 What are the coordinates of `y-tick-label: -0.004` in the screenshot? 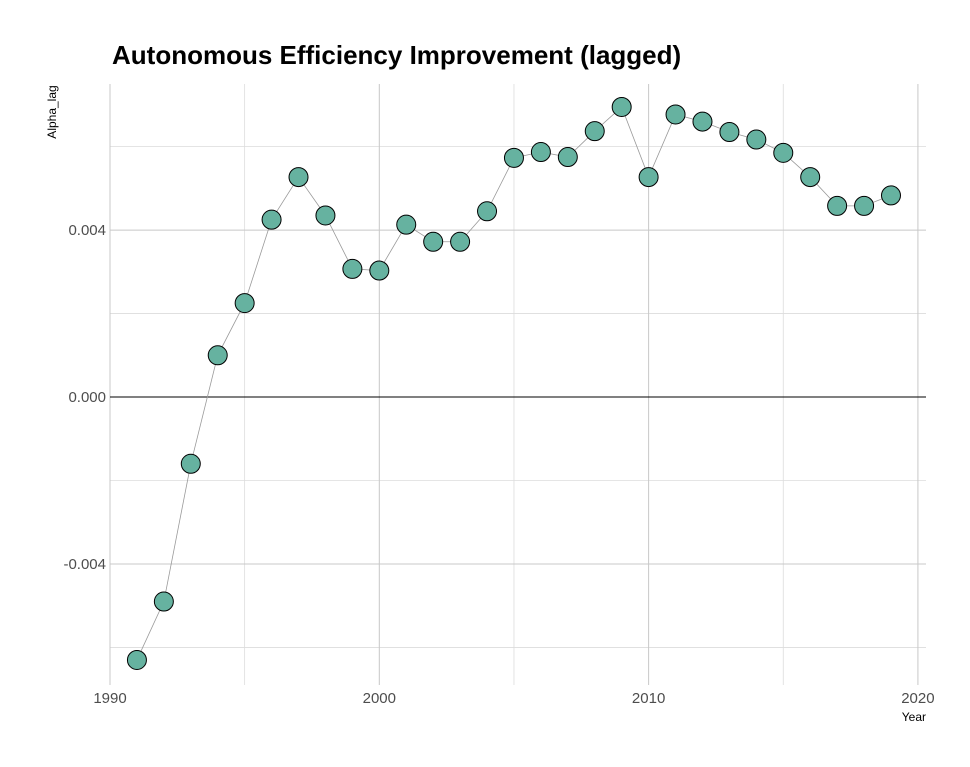 It's located at (84, 564).